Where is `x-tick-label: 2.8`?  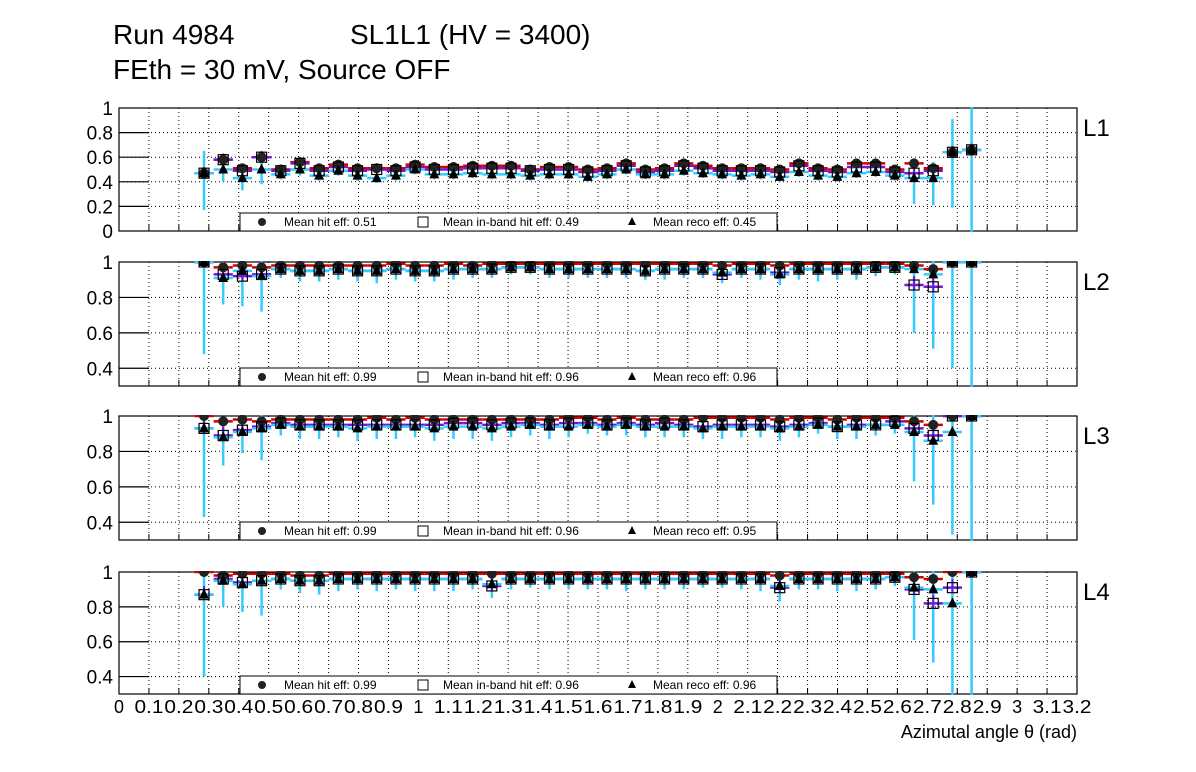
x-tick-label: 2.8 is located at coordinates (957, 707).